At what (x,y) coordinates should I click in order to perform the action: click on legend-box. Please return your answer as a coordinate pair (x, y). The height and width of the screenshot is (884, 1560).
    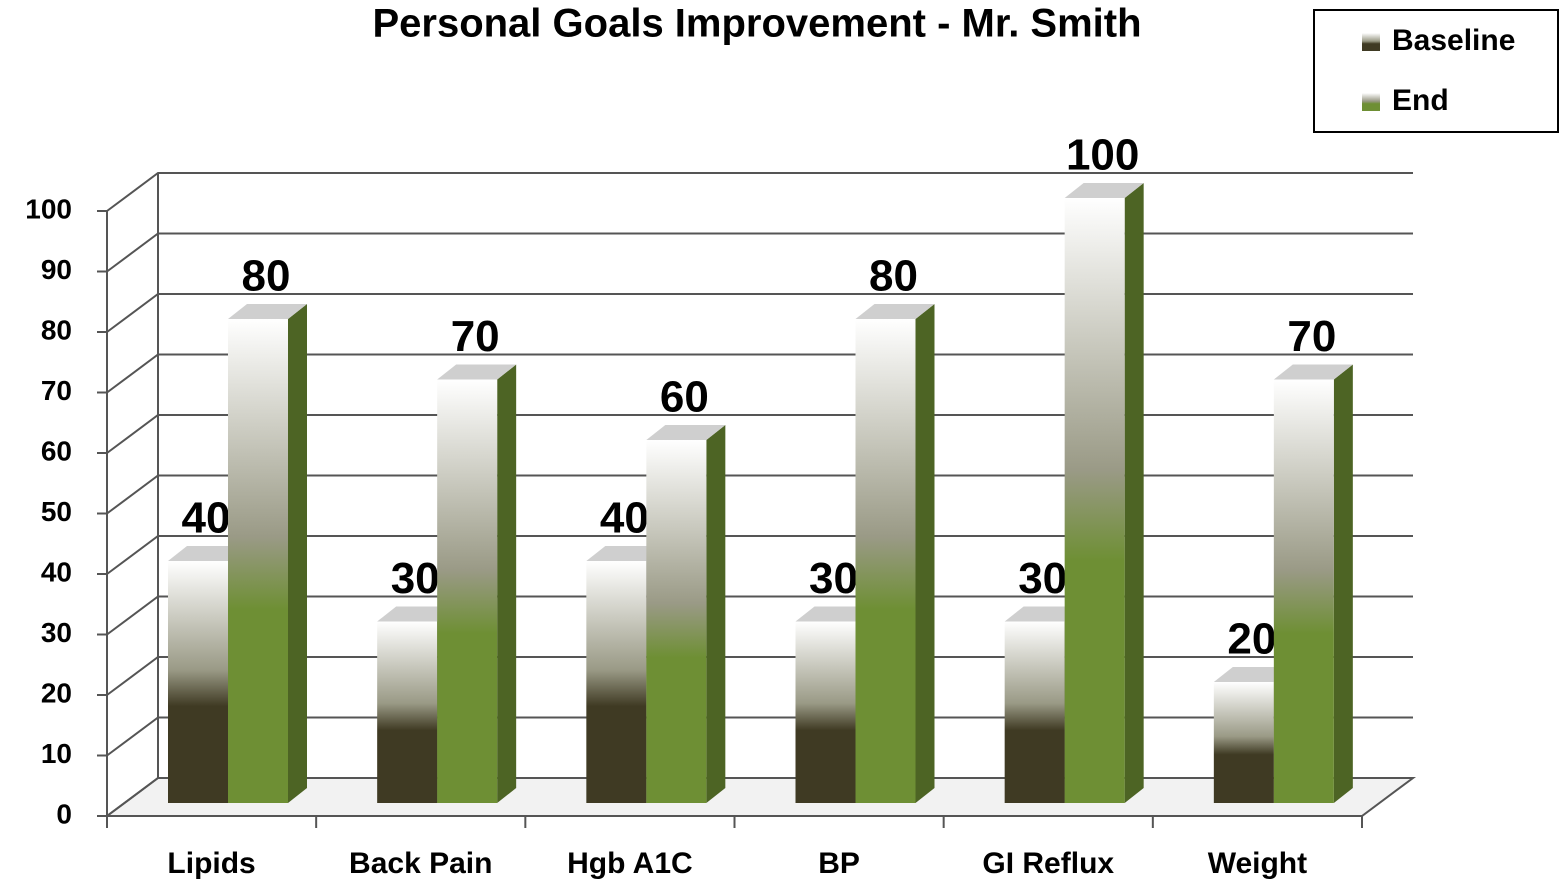
    Looking at the image, I should click on (1436, 71).